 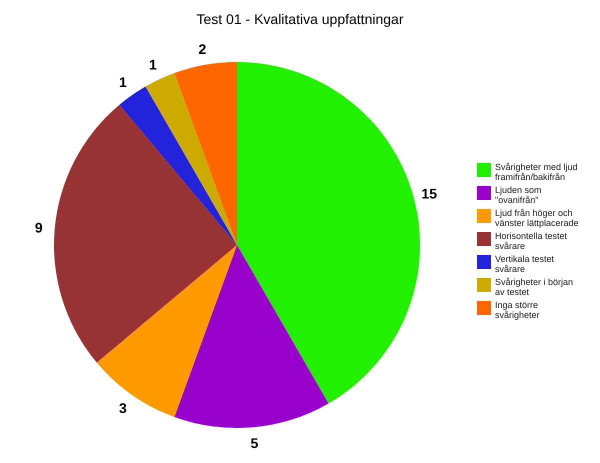 What do you see at coordinates (525, 264) in the screenshot?
I see `legend-label: Vertikala testet svårare` at bounding box center [525, 264].